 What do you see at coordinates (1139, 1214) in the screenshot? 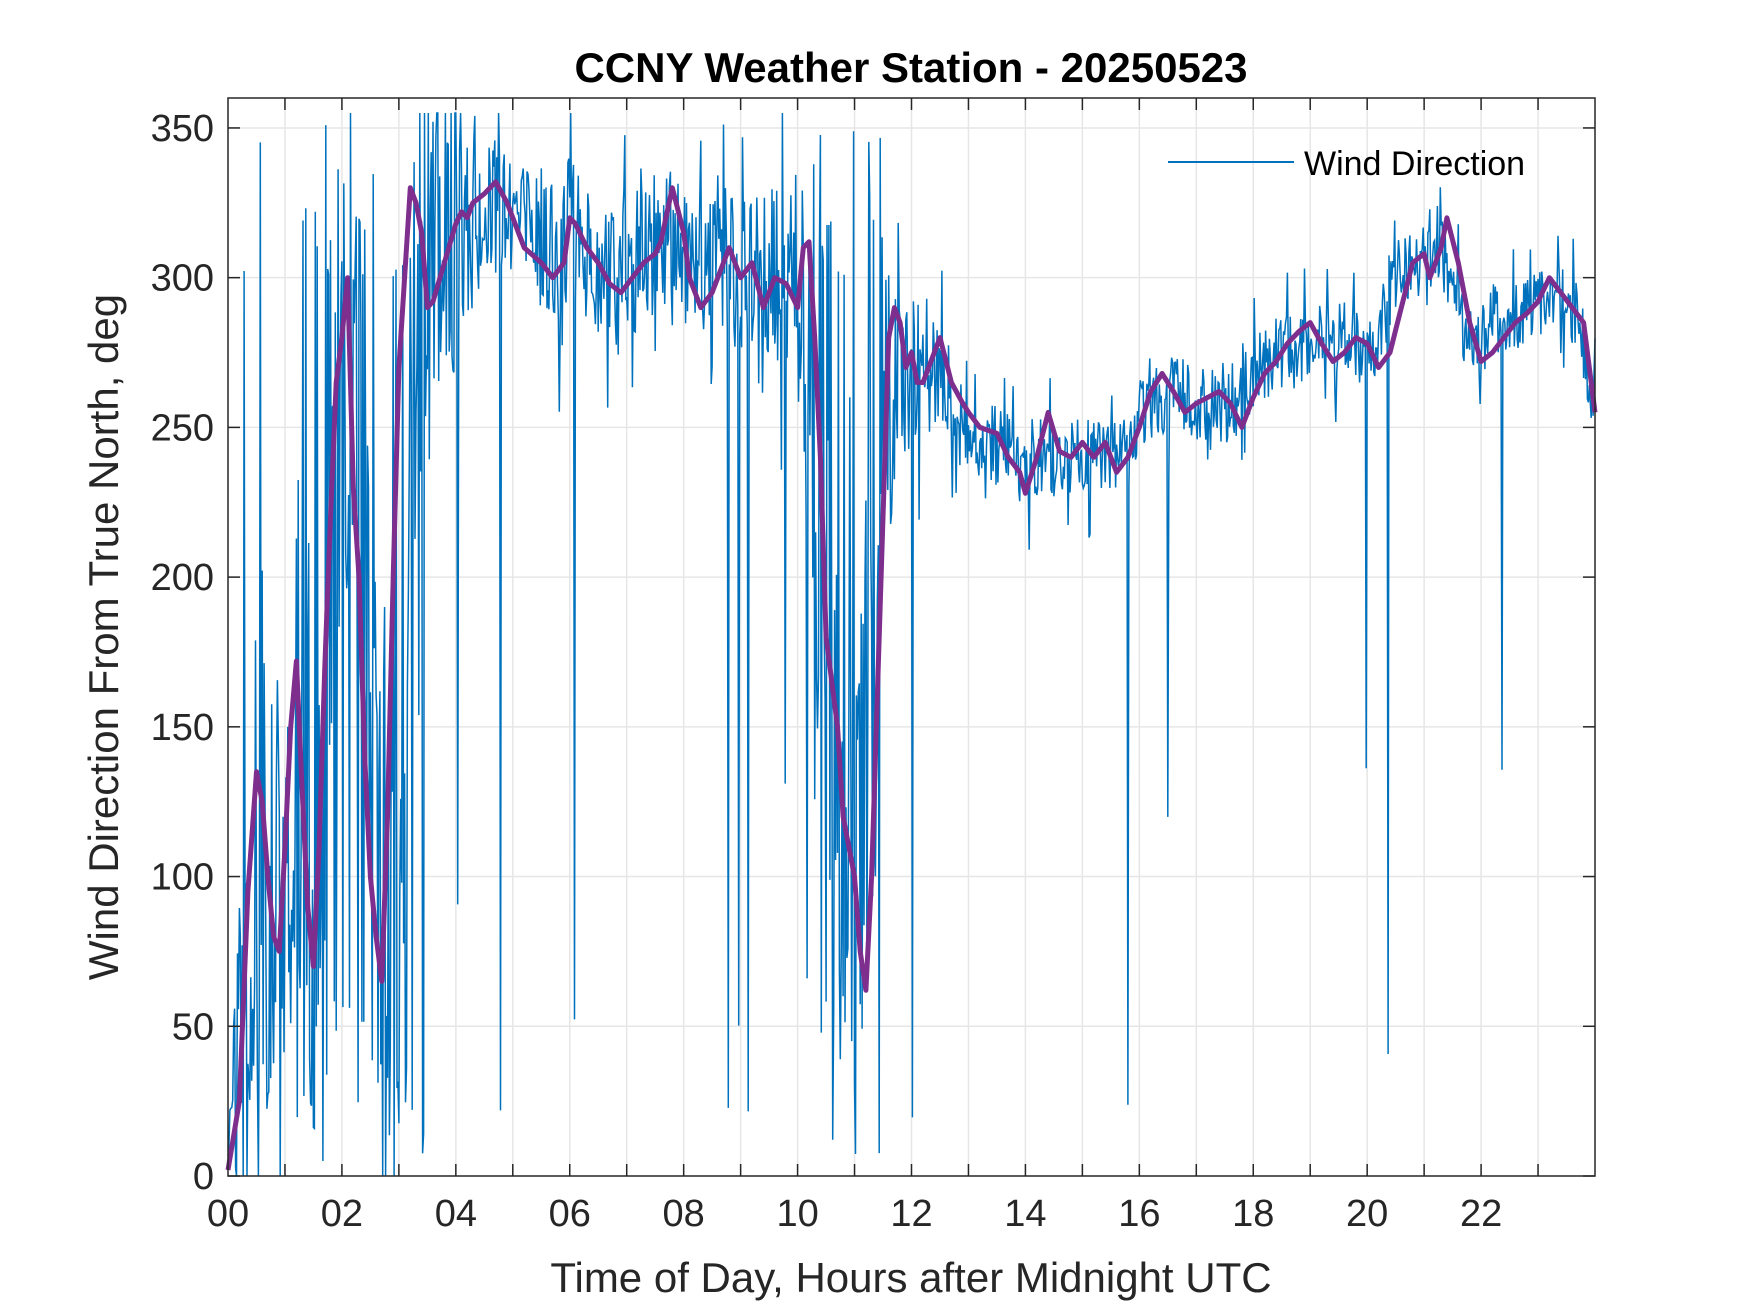
I see `x-tick-label-8: 16` at bounding box center [1139, 1214].